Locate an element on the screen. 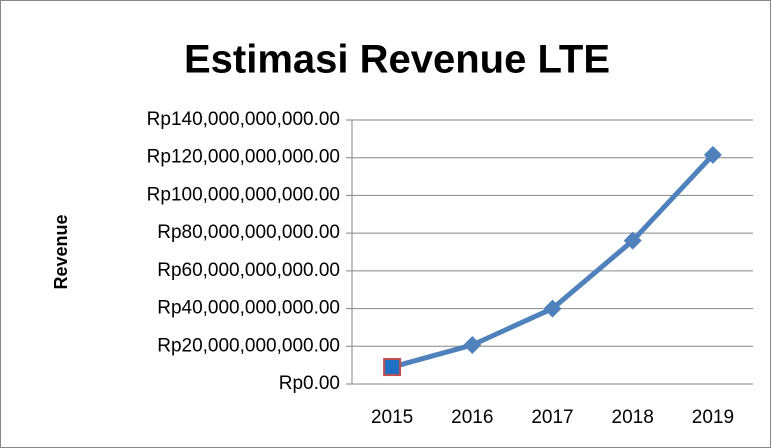  x-tick-label: 2016 is located at coordinates (472, 417).